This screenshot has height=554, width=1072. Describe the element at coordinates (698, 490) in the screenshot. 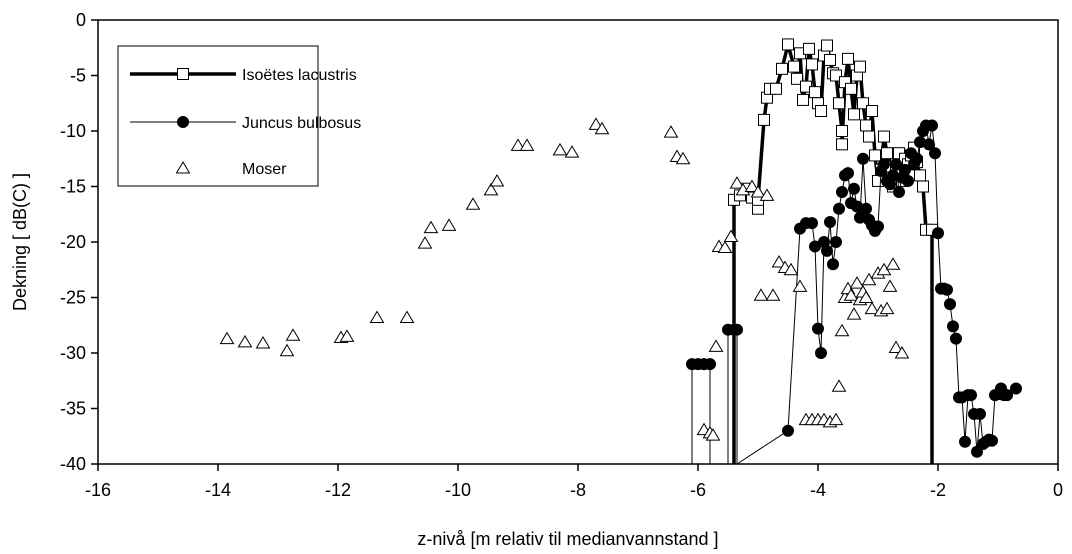

I see `x-tick-label: -6` at that location.